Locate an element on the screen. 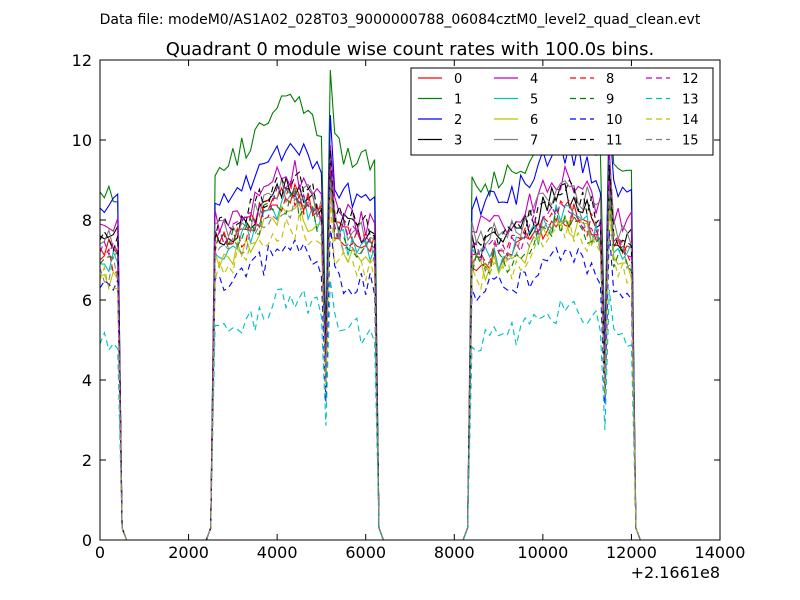 The width and height of the screenshot is (800, 600). x-tick-label: 2000 is located at coordinates (188, 552).